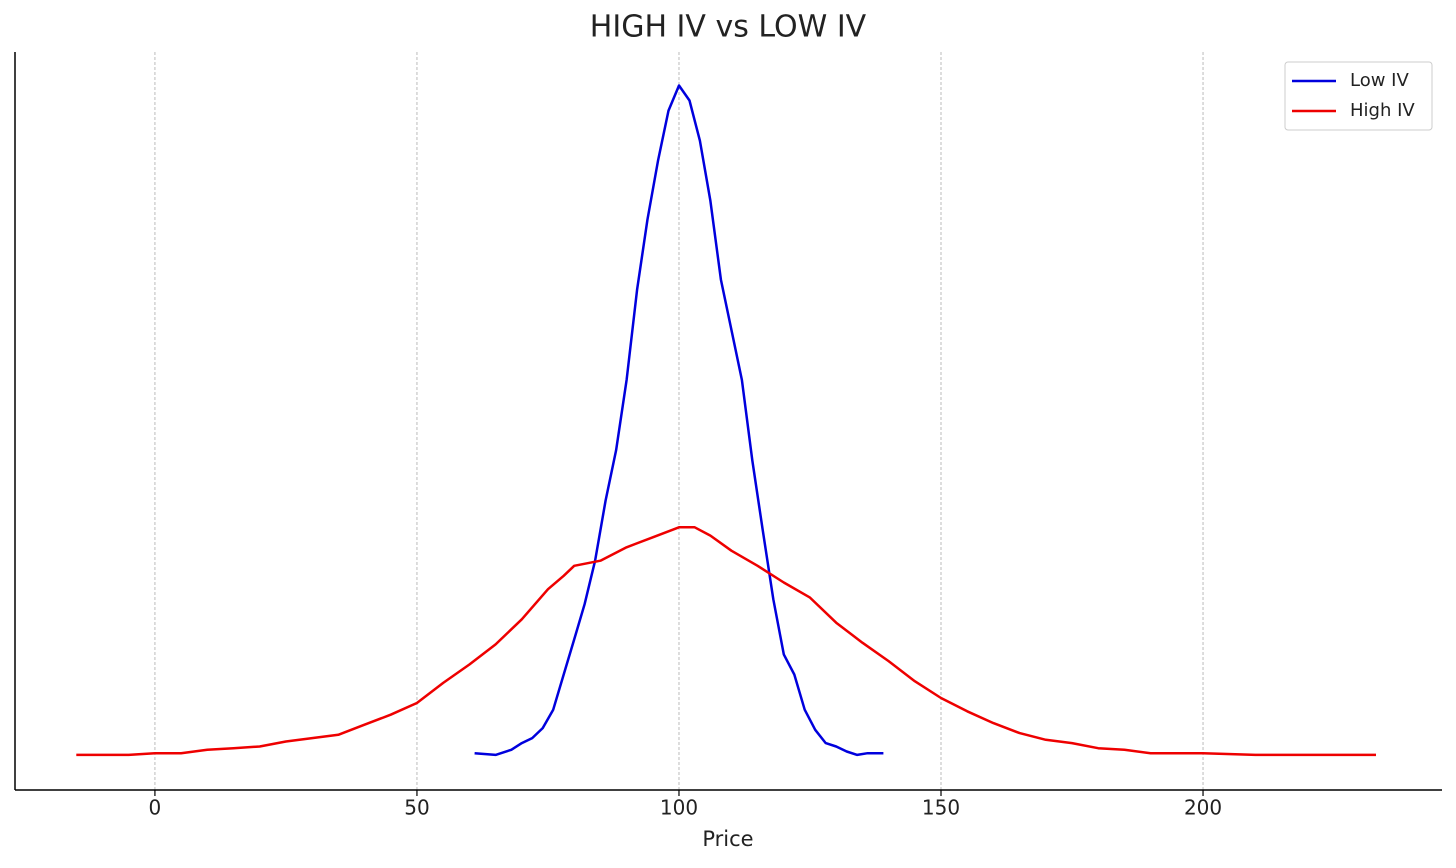 This screenshot has width=1456, height=868. I want to click on x-tick-label: 100, so click(679, 808).